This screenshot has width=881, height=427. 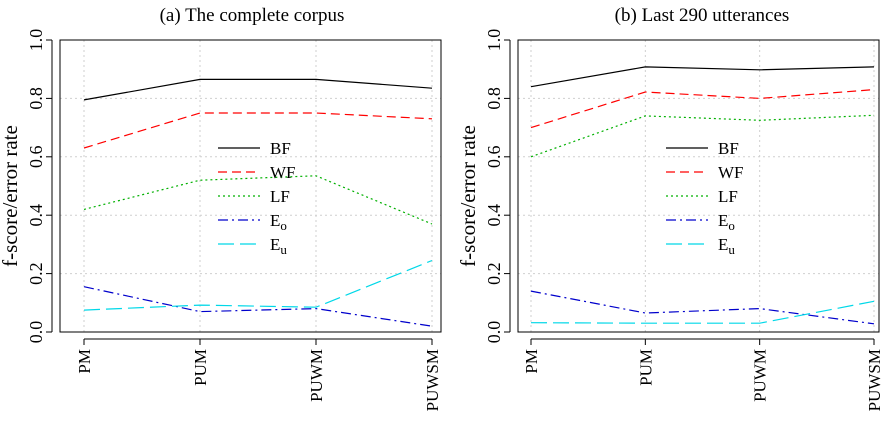 I want to click on chart-title: (a) The complete corpus, so click(x=252, y=15).